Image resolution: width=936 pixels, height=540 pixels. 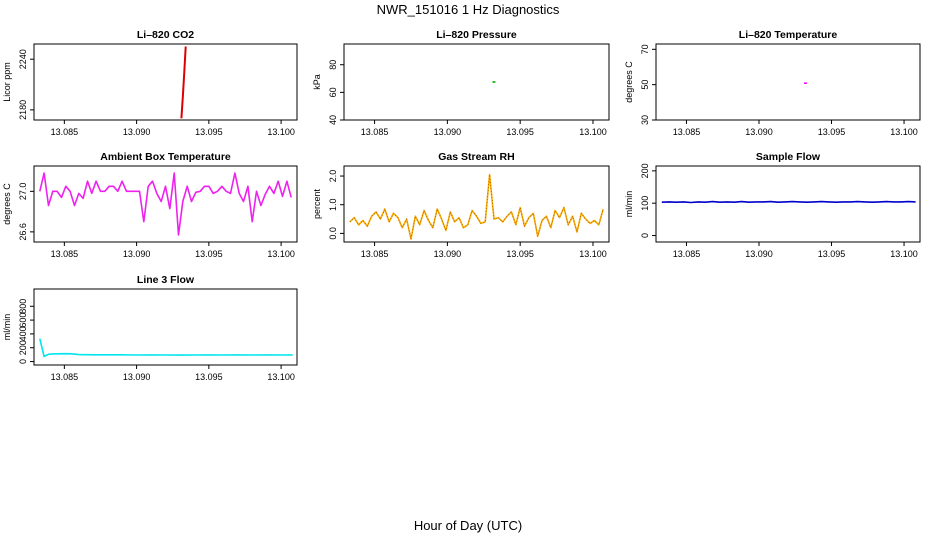 What do you see at coordinates (476, 157) in the screenshot?
I see `panel-title: Gas Stream RH` at bounding box center [476, 157].